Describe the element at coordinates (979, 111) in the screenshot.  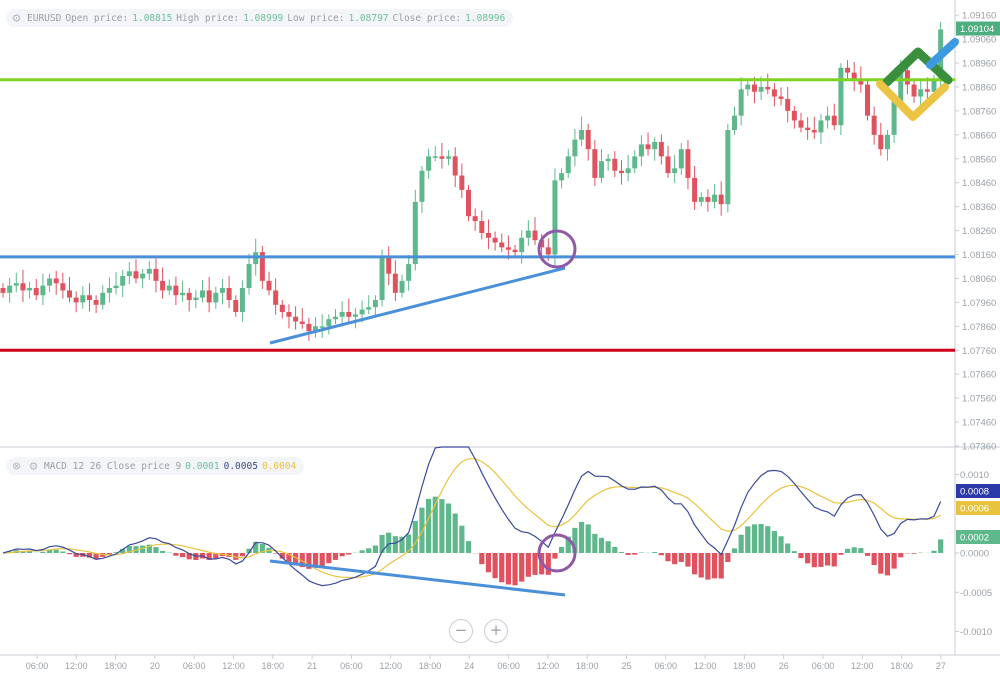
I see `price-tick-label: 1.08760` at that location.